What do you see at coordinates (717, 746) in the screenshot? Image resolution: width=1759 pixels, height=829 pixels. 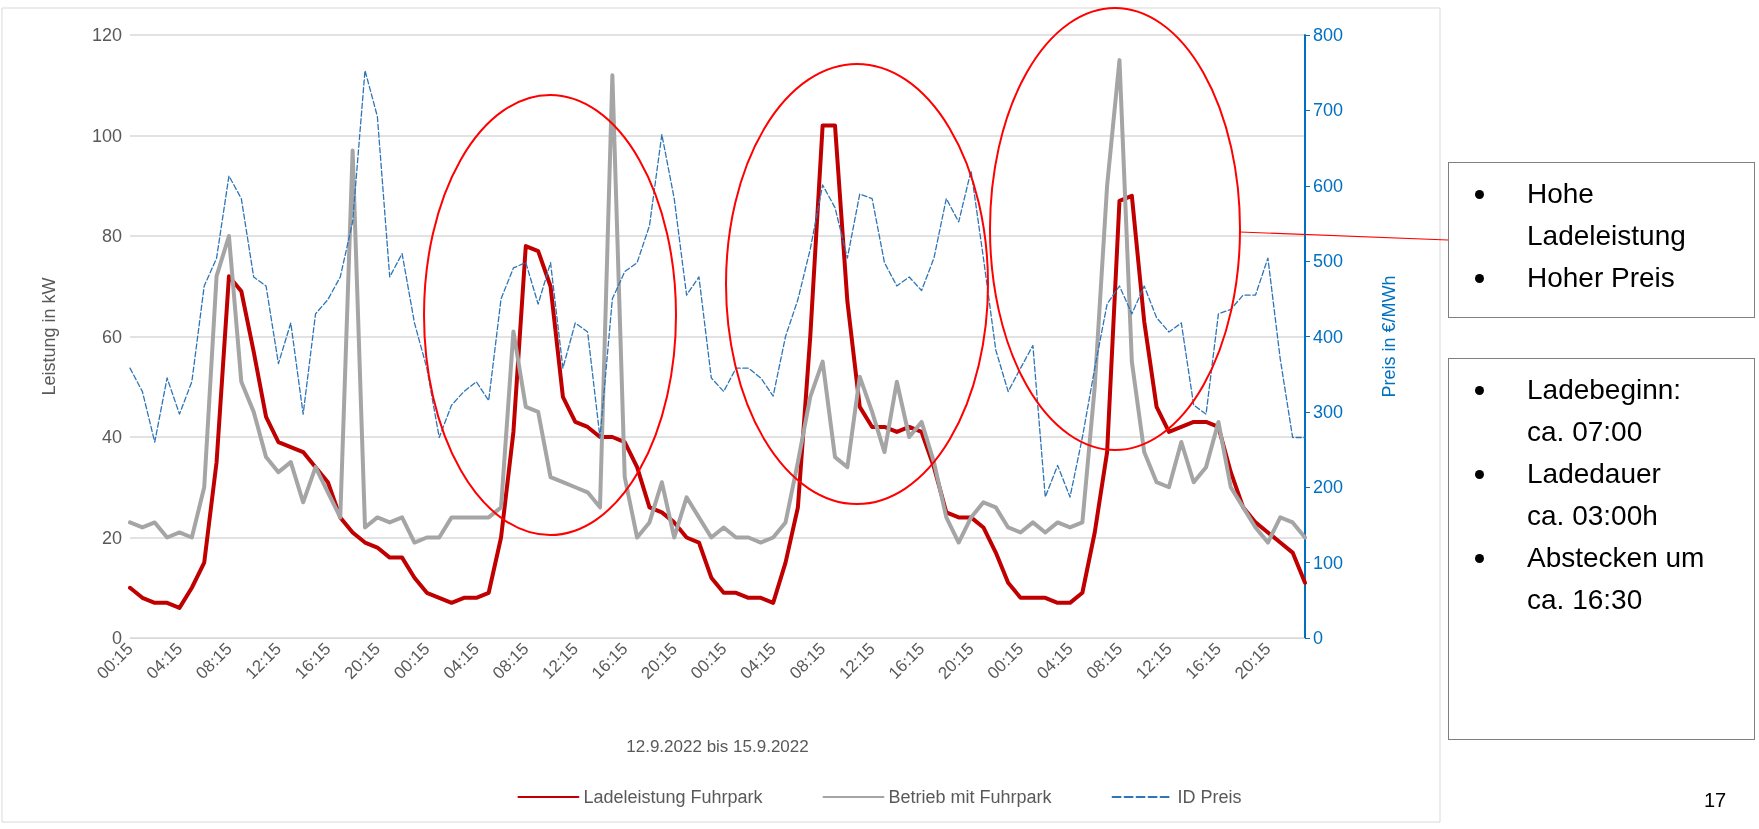 I see `x-axis-title: 12.9.2022 bis 15.9.2022` at bounding box center [717, 746].